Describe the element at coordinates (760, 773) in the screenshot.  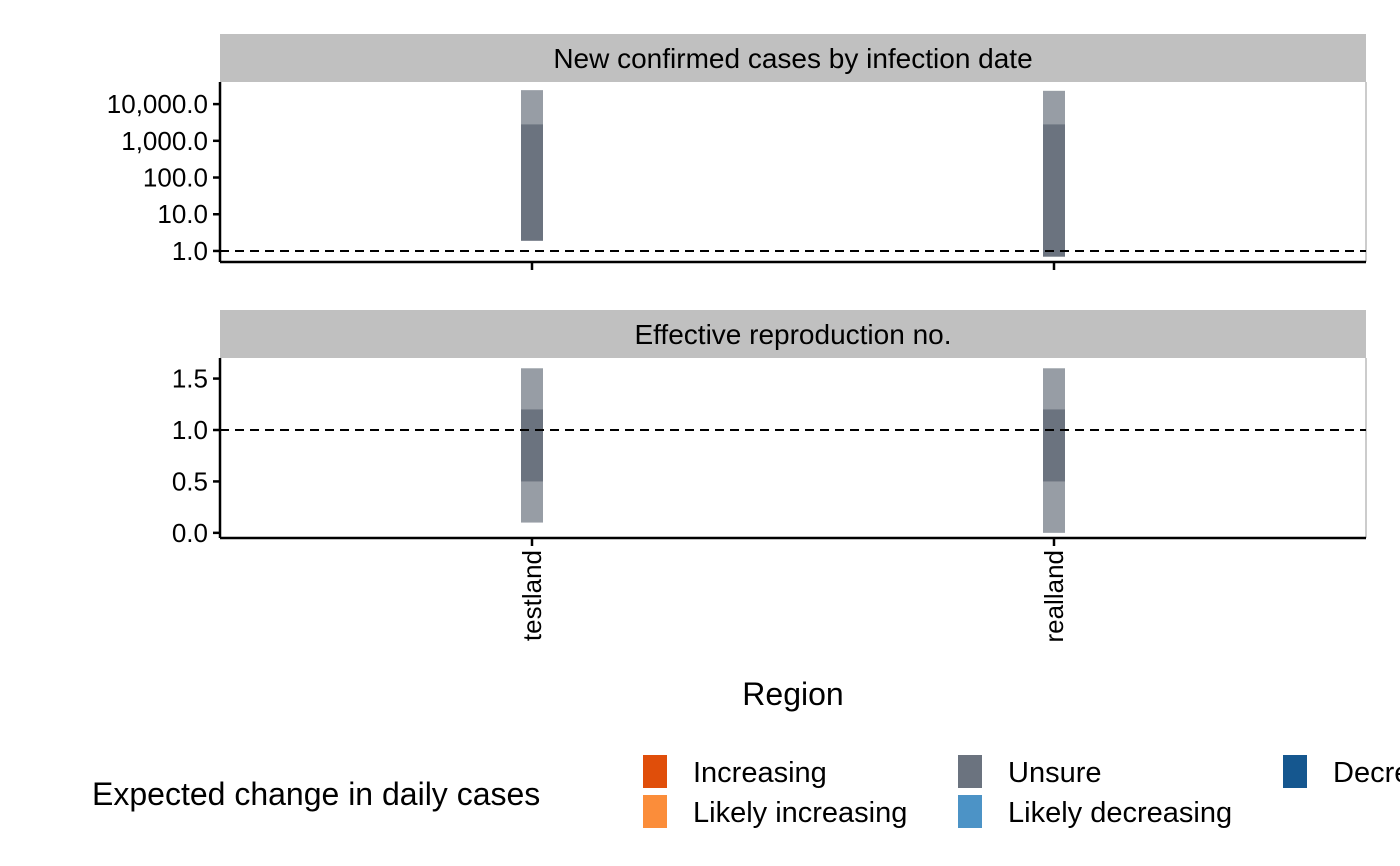
I see `legend-label: Increasing` at that location.